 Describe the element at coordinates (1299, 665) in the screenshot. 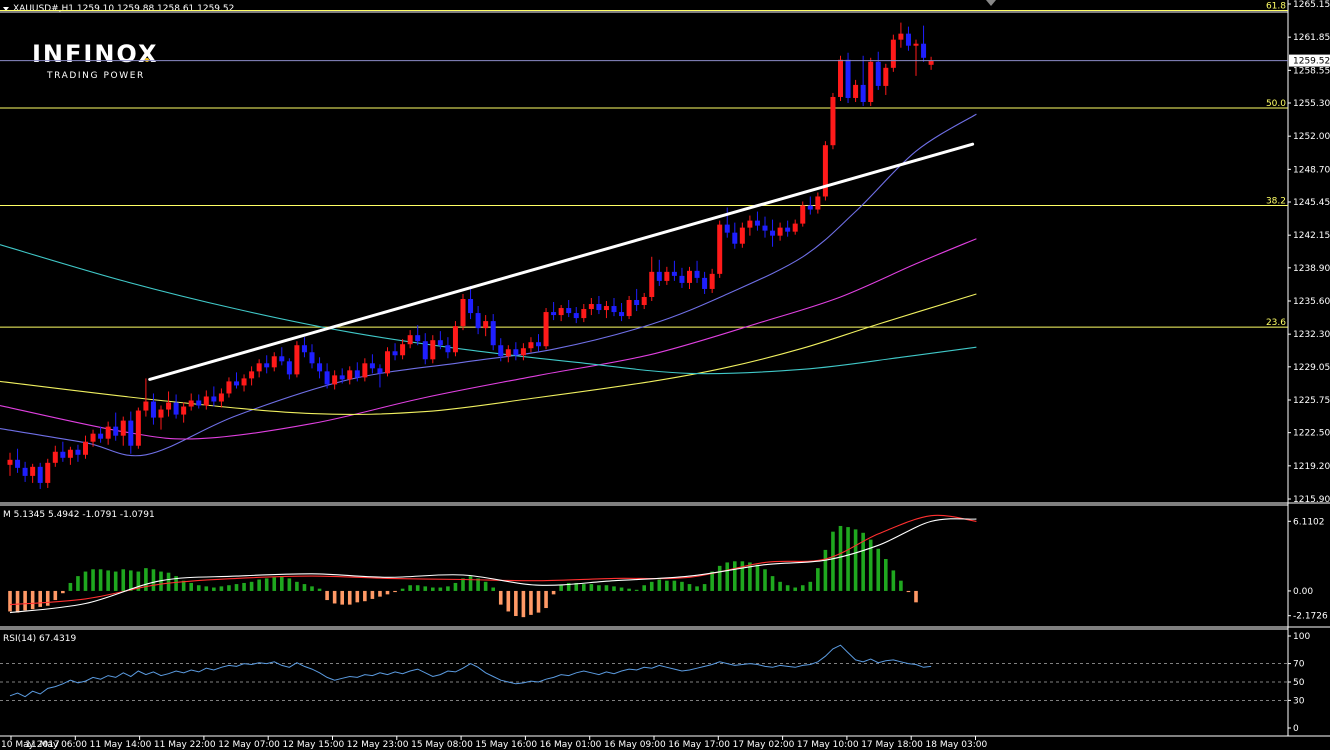

I see `rsi-tick-label: 70` at that location.